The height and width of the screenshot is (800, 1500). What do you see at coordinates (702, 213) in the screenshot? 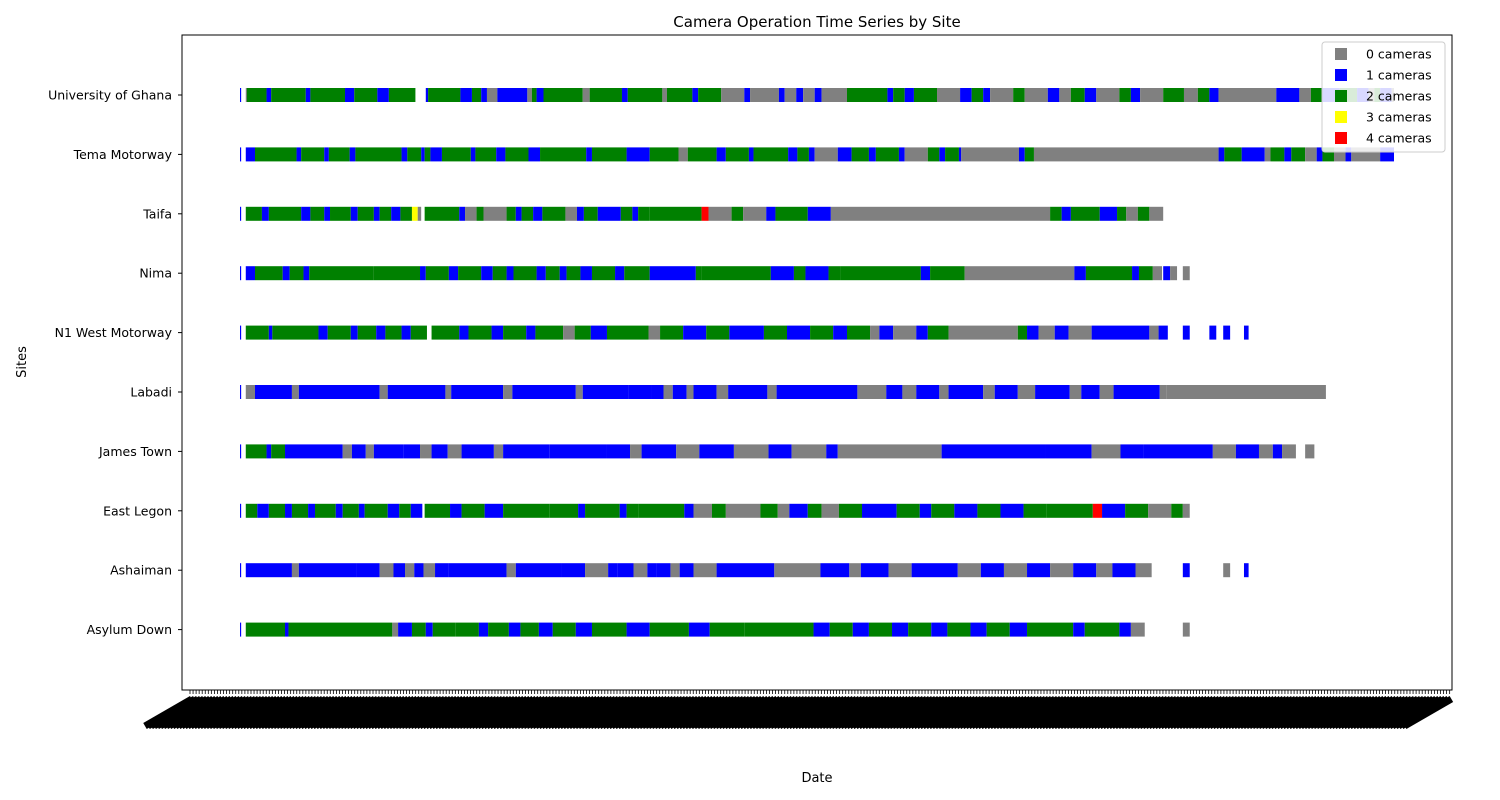
I see `site-row-taifa` at bounding box center [702, 213].